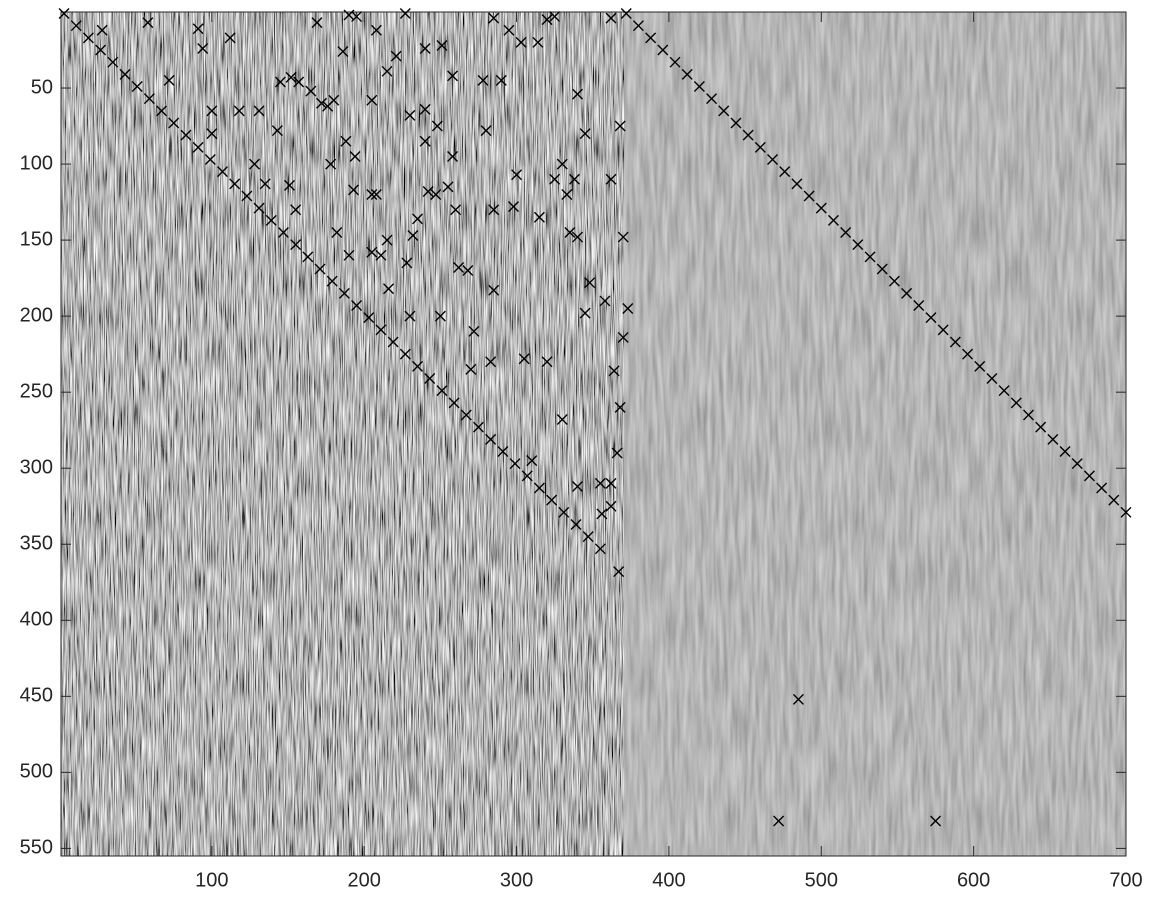  What do you see at coordinates (36, 239) in the screenshot?
I see `y-tick-label: 150` at bounding box center [36, 239].